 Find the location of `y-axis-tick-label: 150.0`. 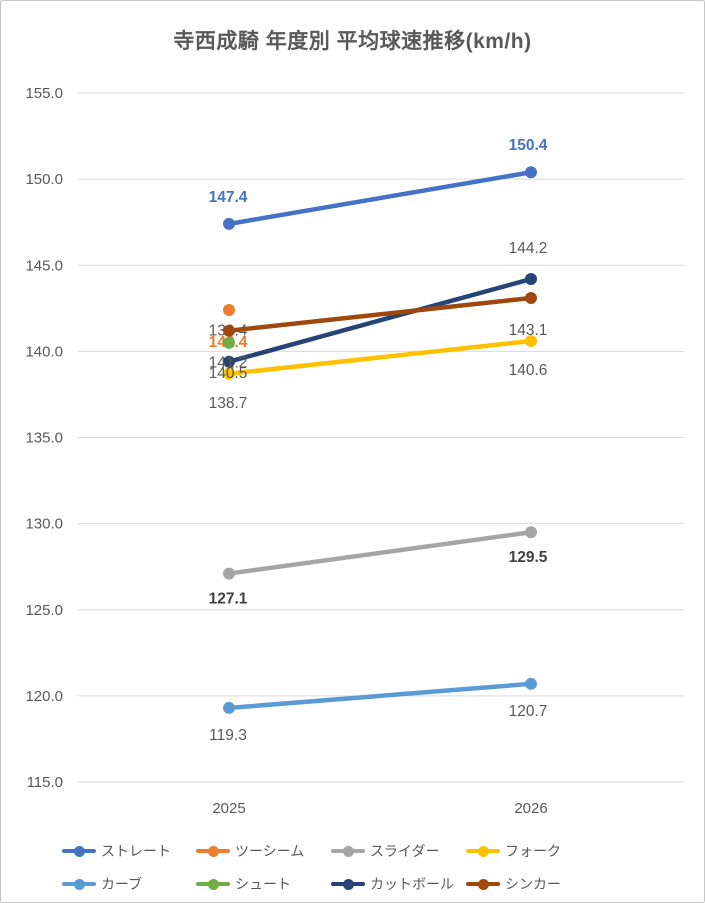

y-axis-tick-label: 150.0 is located at coordinates (44, 179).